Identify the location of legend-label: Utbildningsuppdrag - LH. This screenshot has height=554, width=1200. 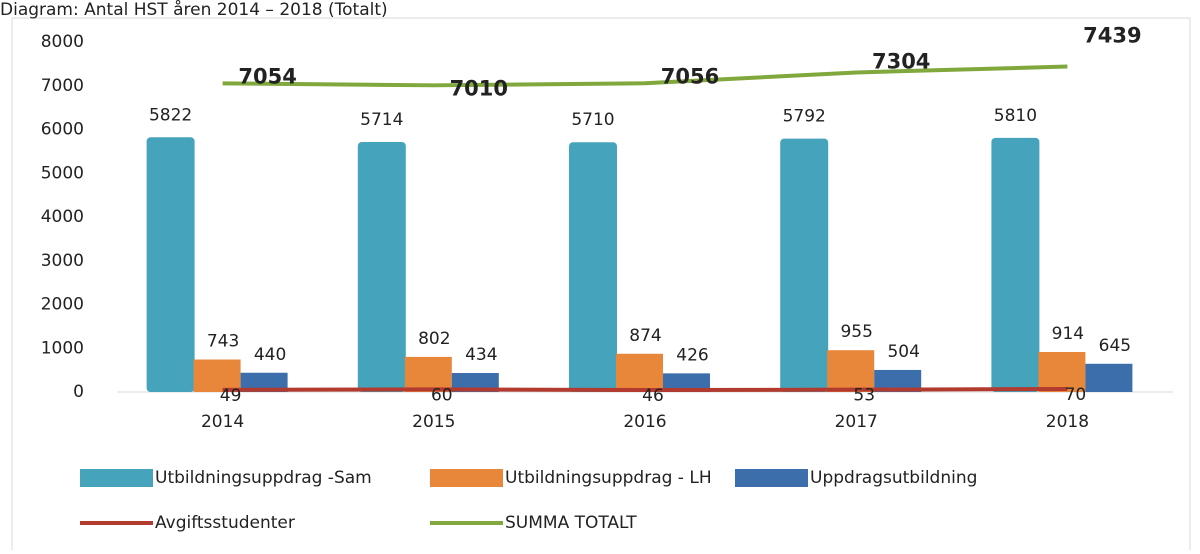
(608, 478).